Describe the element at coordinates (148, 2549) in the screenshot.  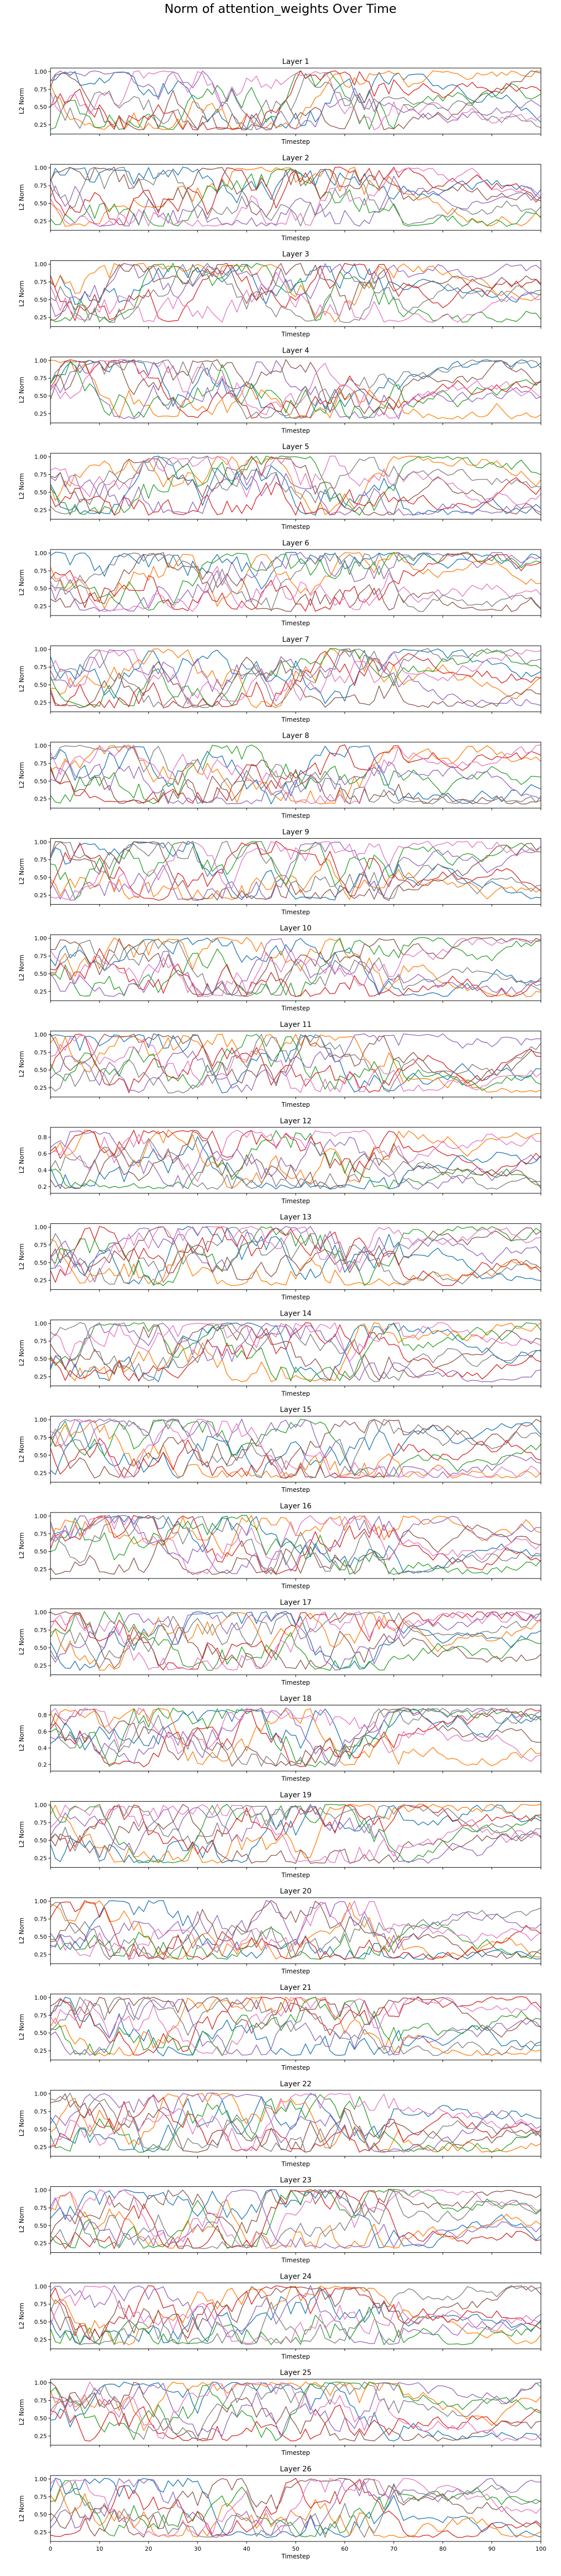
I see `x-tick-label: 20` at that location.